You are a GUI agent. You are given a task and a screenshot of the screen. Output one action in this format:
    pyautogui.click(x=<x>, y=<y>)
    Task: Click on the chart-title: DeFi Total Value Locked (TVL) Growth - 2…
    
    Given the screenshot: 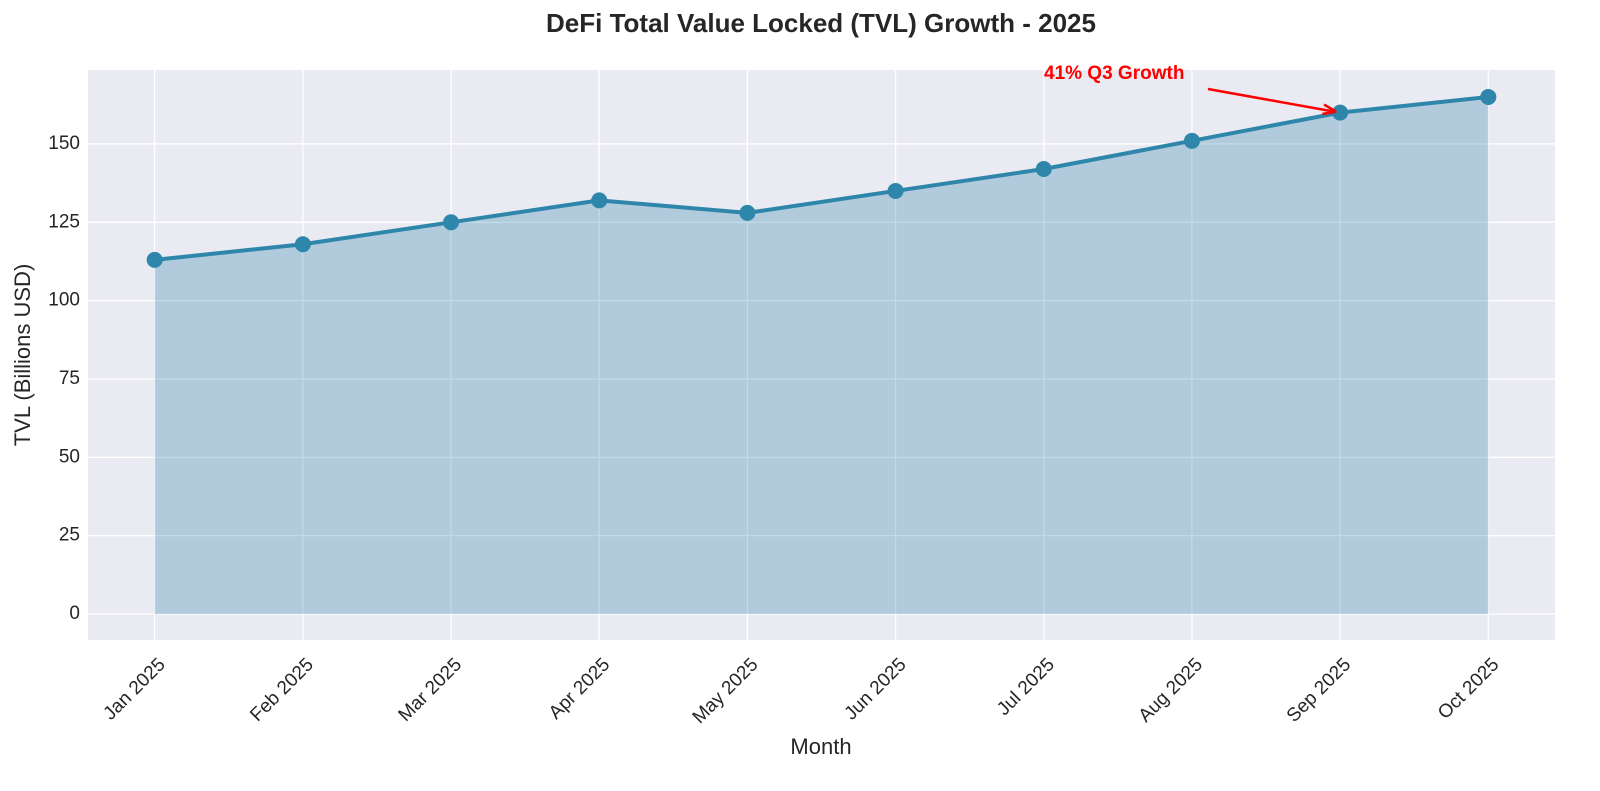 What is the action you would take?
    pyautogui.click(x=821, y=23)
    